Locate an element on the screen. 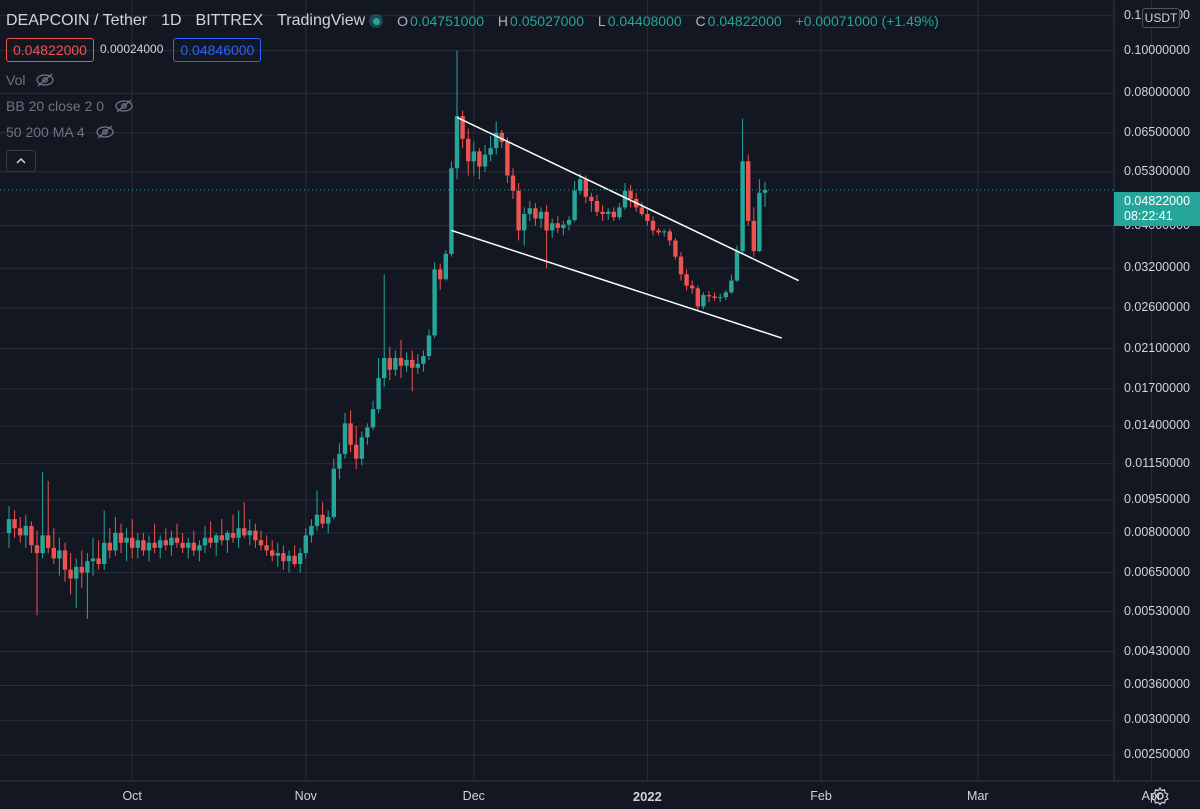  chevron-up-icon is located at coordinates (21, 160).